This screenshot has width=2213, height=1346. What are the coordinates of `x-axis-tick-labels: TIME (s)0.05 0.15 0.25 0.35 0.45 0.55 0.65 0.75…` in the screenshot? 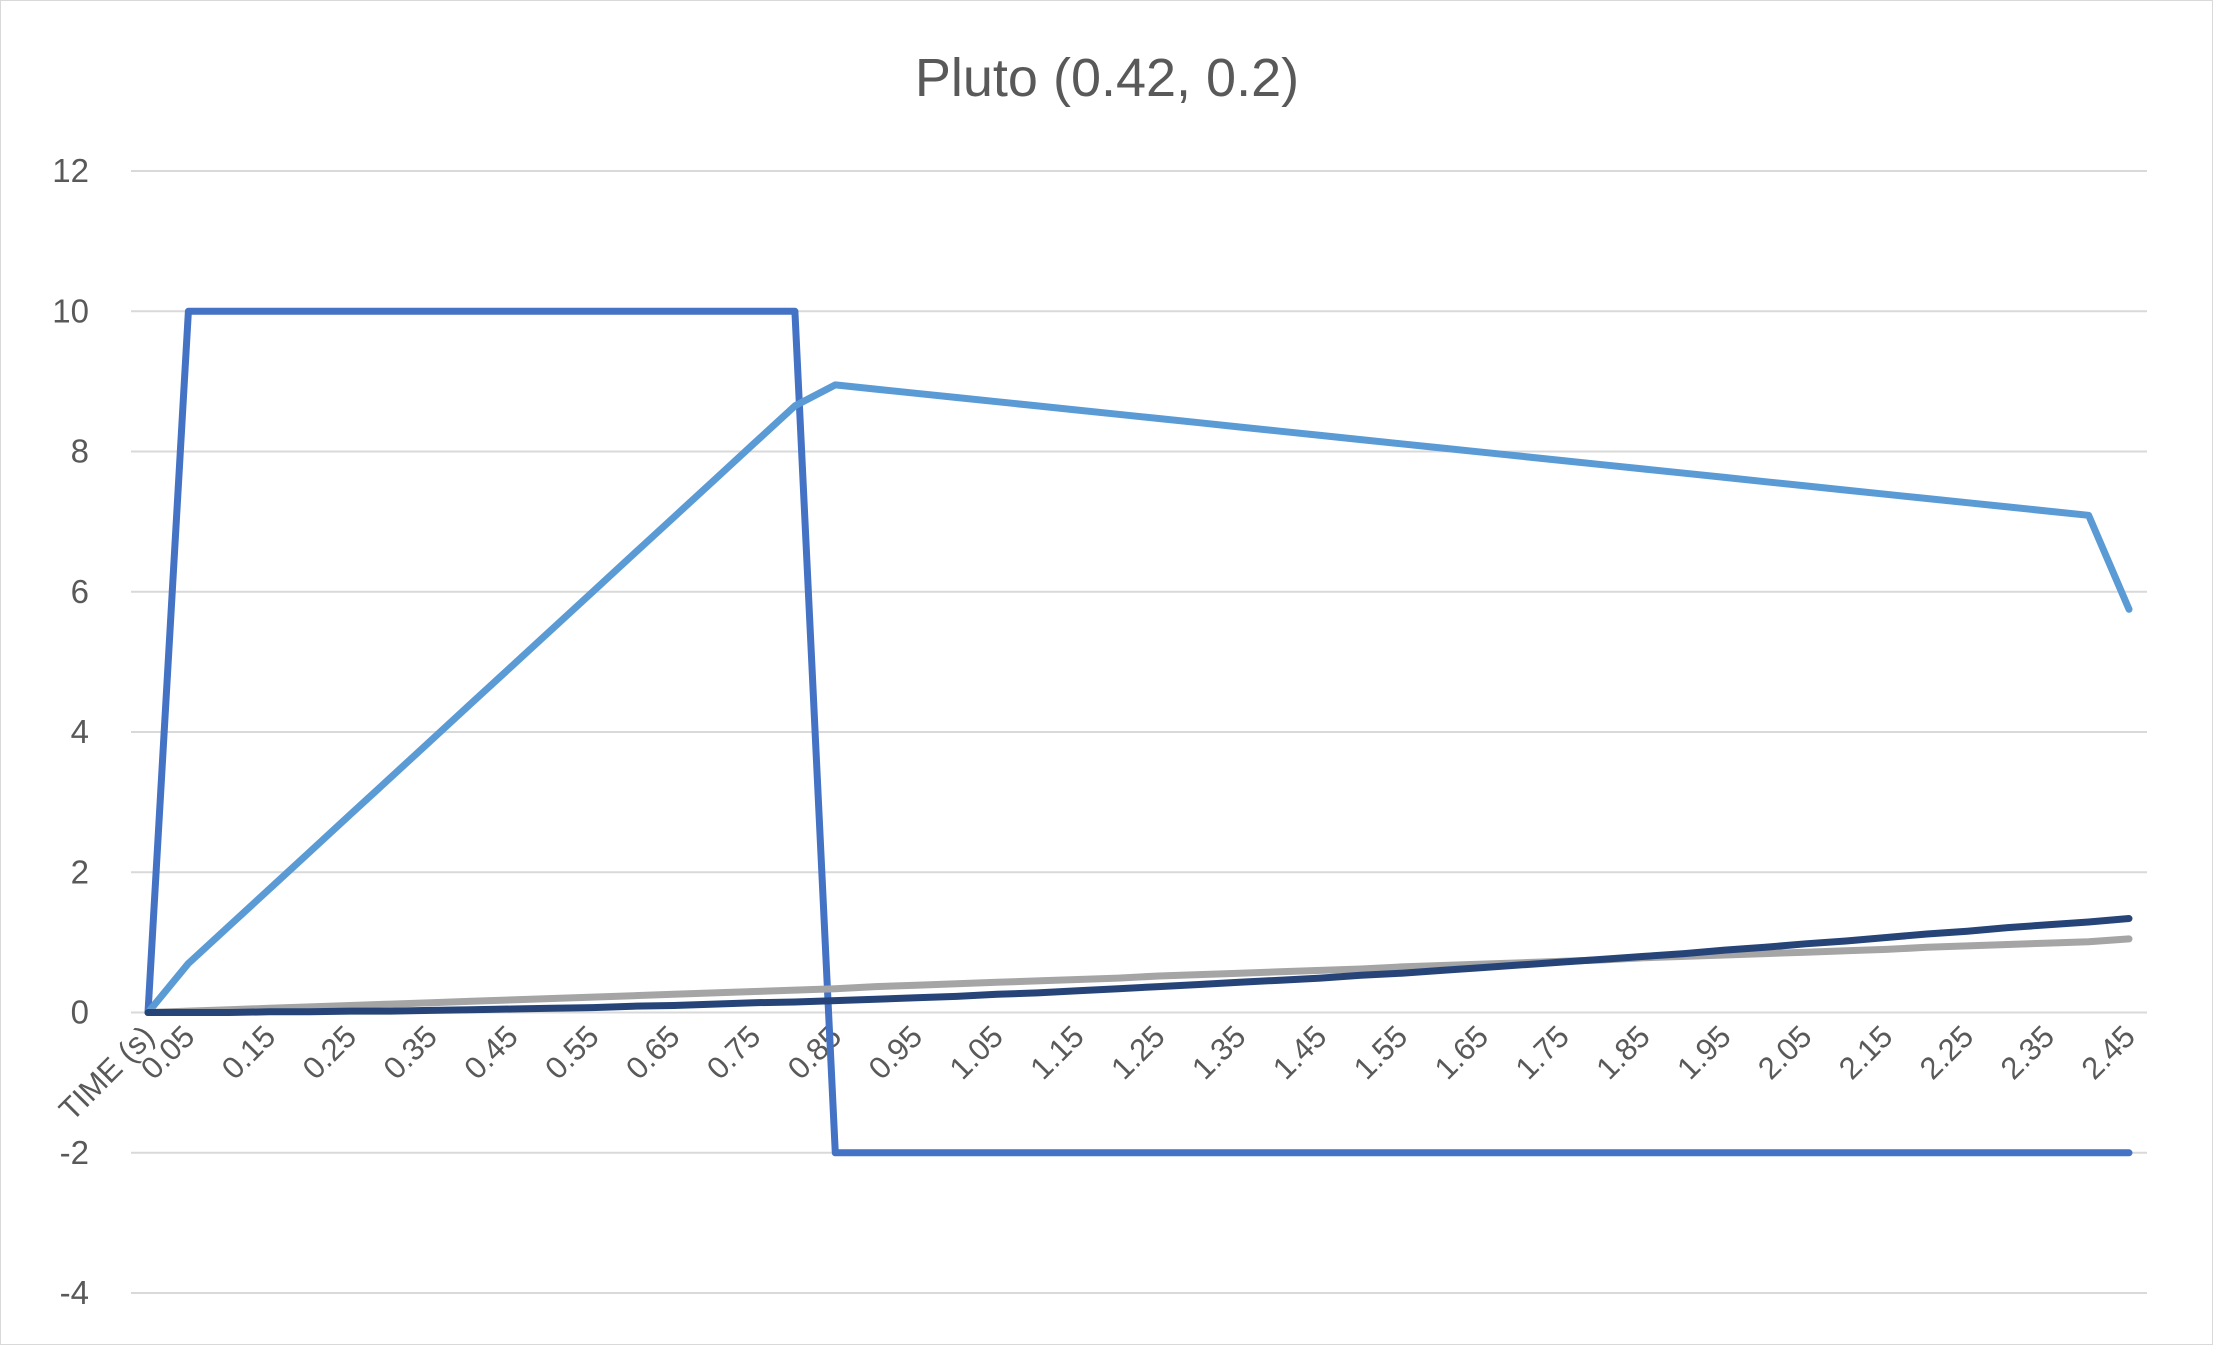 It's located at (1097, 1073).